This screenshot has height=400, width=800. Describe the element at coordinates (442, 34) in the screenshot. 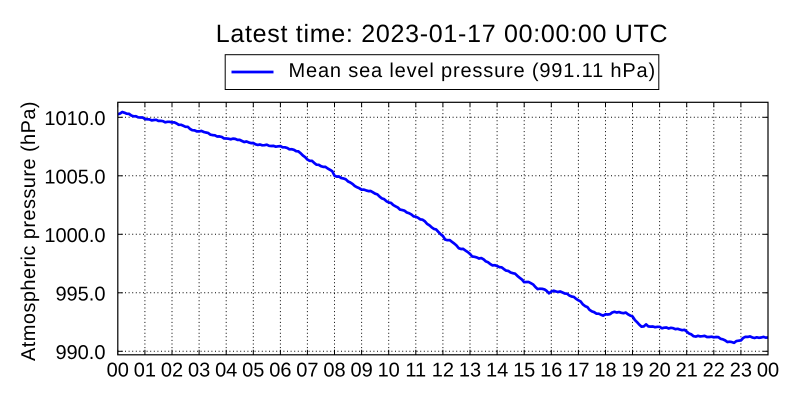

I see `svg-text:Latest time: 2023-01-17 00:00:: Latest time: 2023-01-17 00:00:00 UTC` at that location.